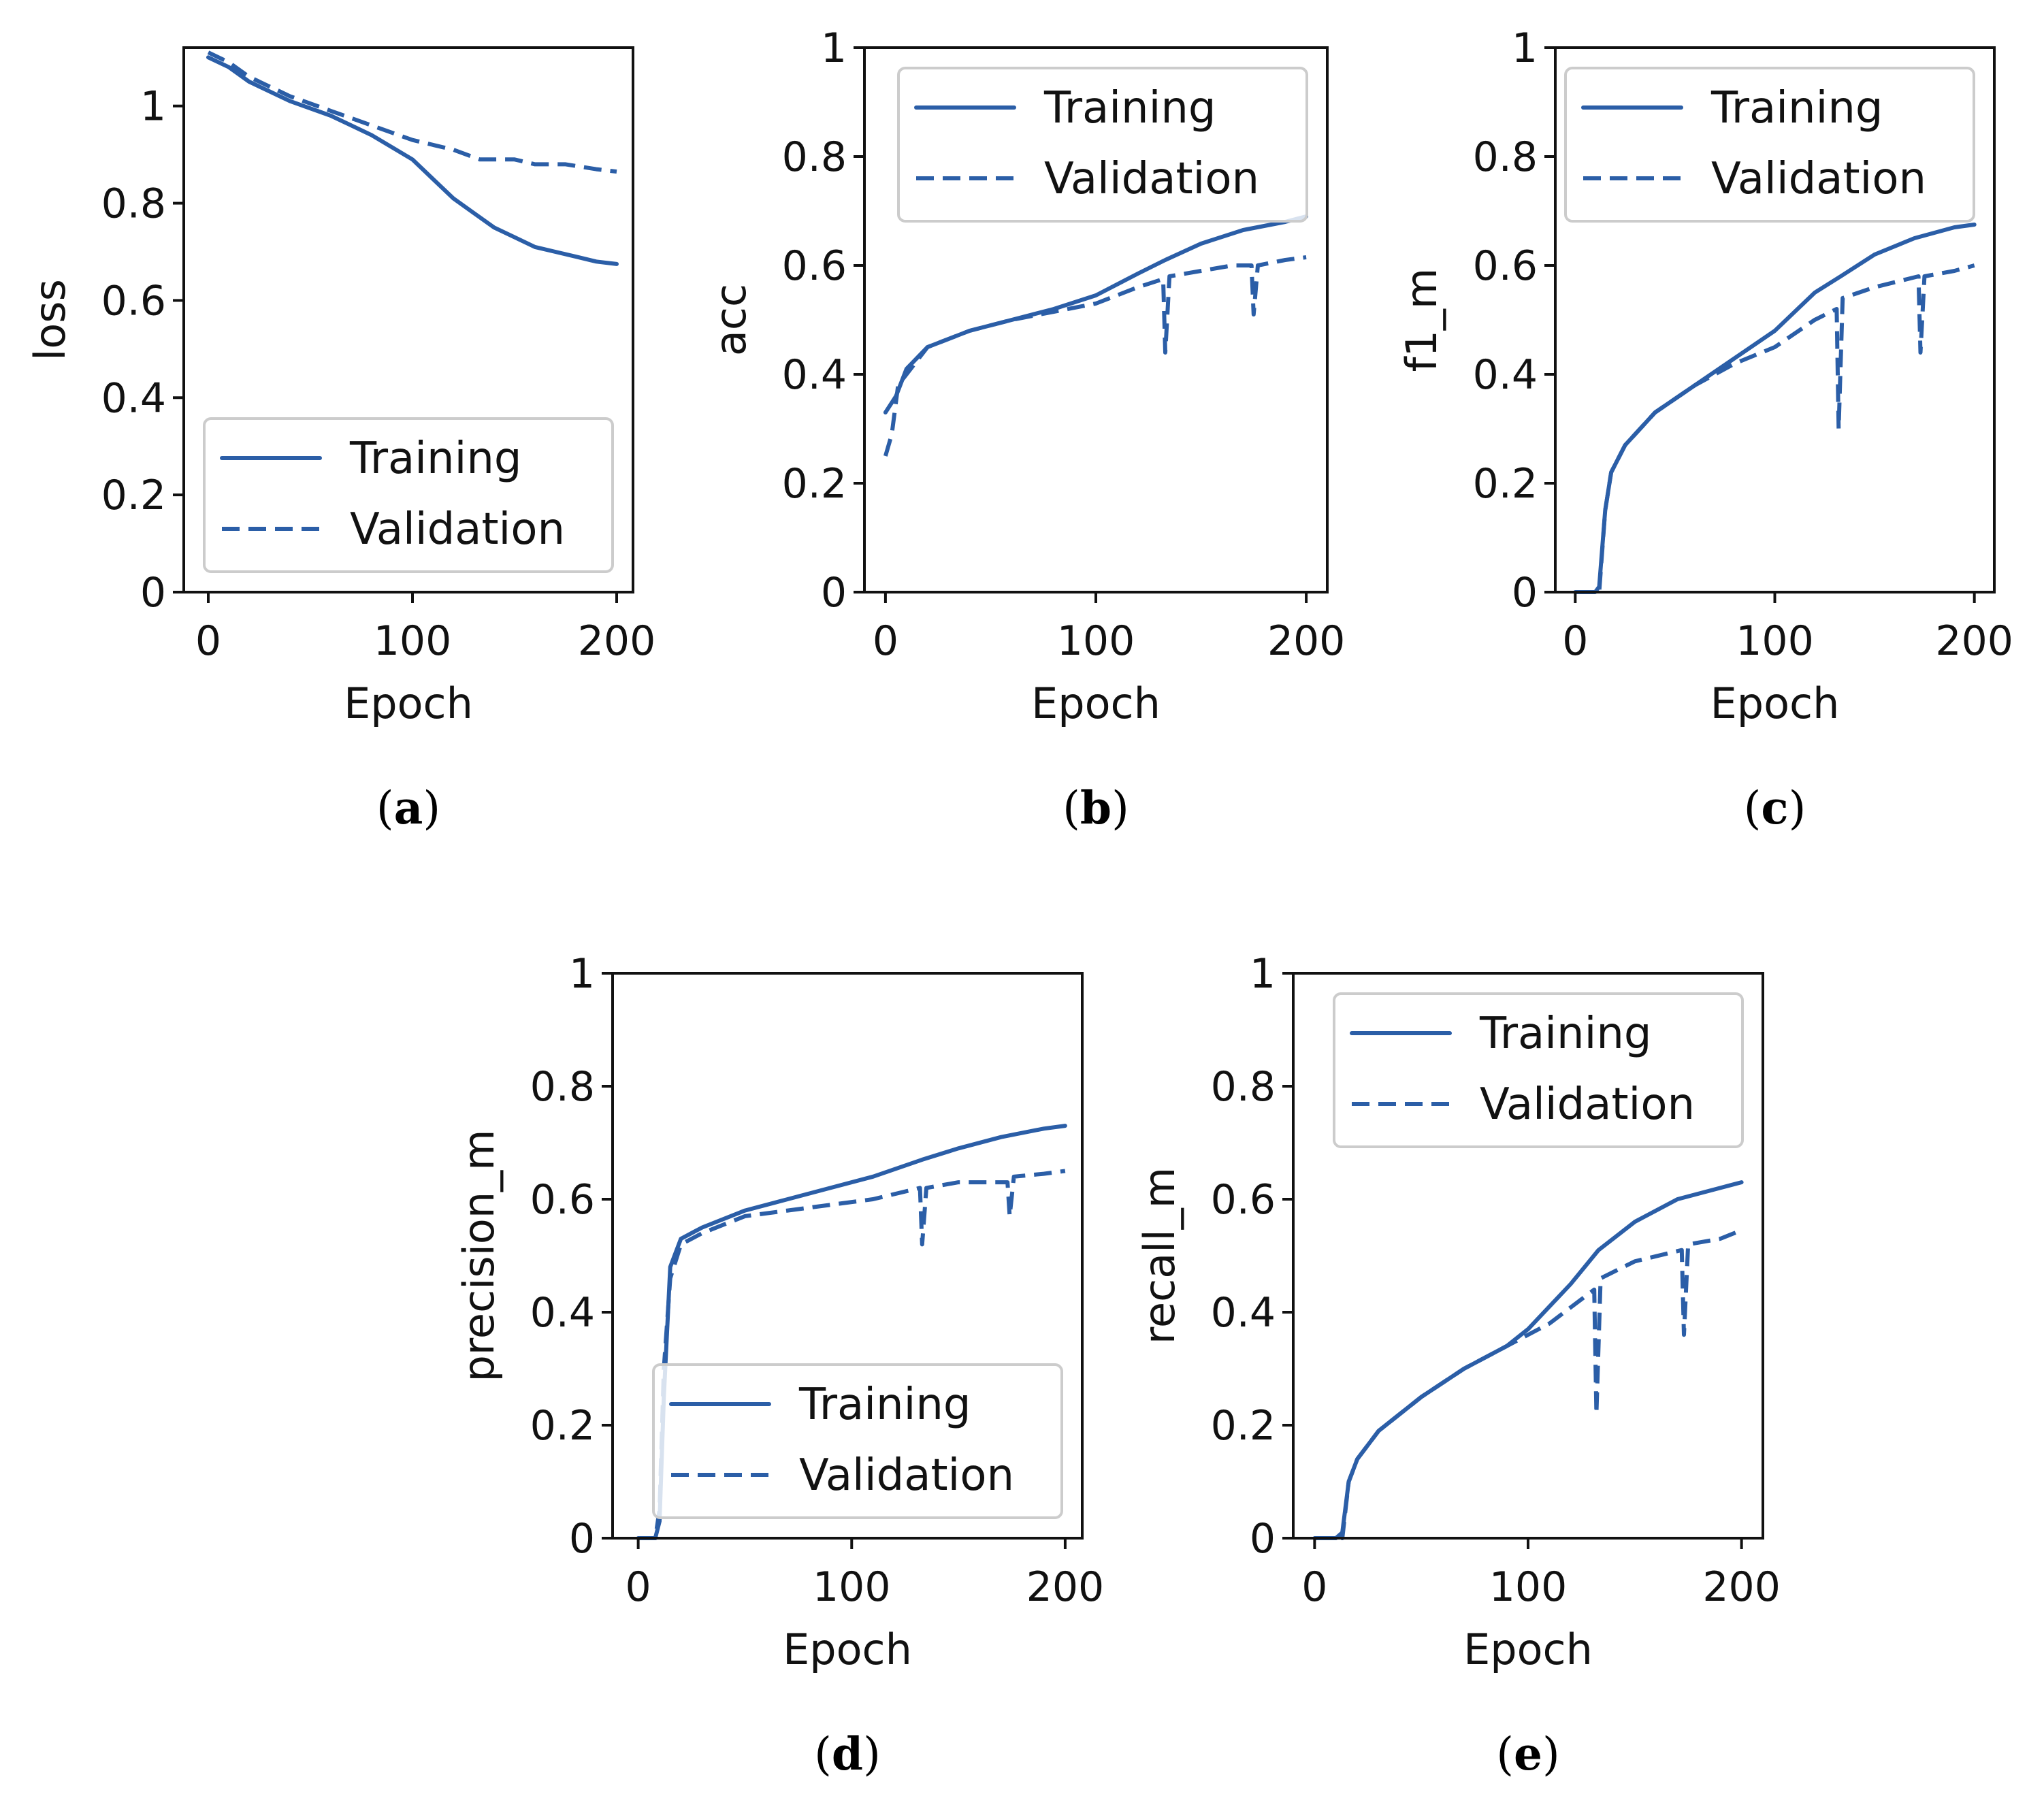 The height and width of the screenshot is (1807, 2044). I want to click on y-axis-label: precision_m, so click(479, 1255).